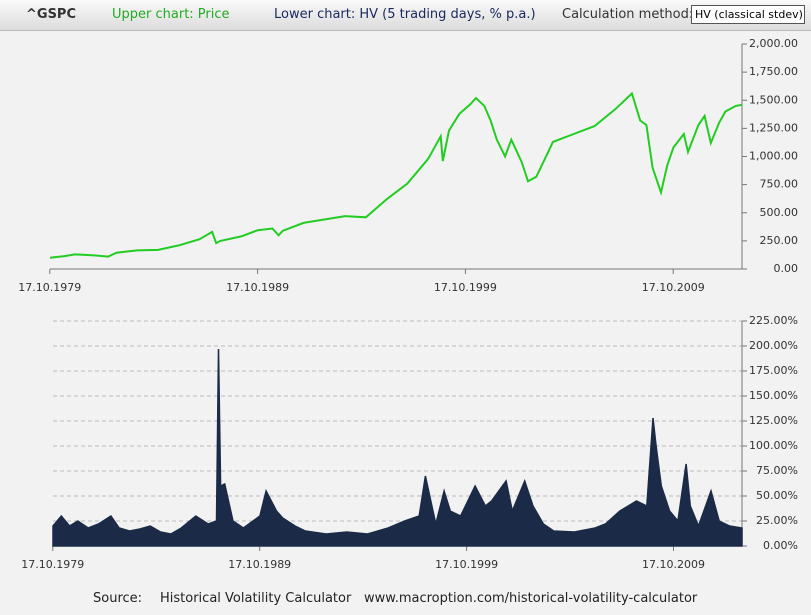 This screenshot has height=615, width=811. I want to click on method-value: HV (classical stdev), so click(749, 14).